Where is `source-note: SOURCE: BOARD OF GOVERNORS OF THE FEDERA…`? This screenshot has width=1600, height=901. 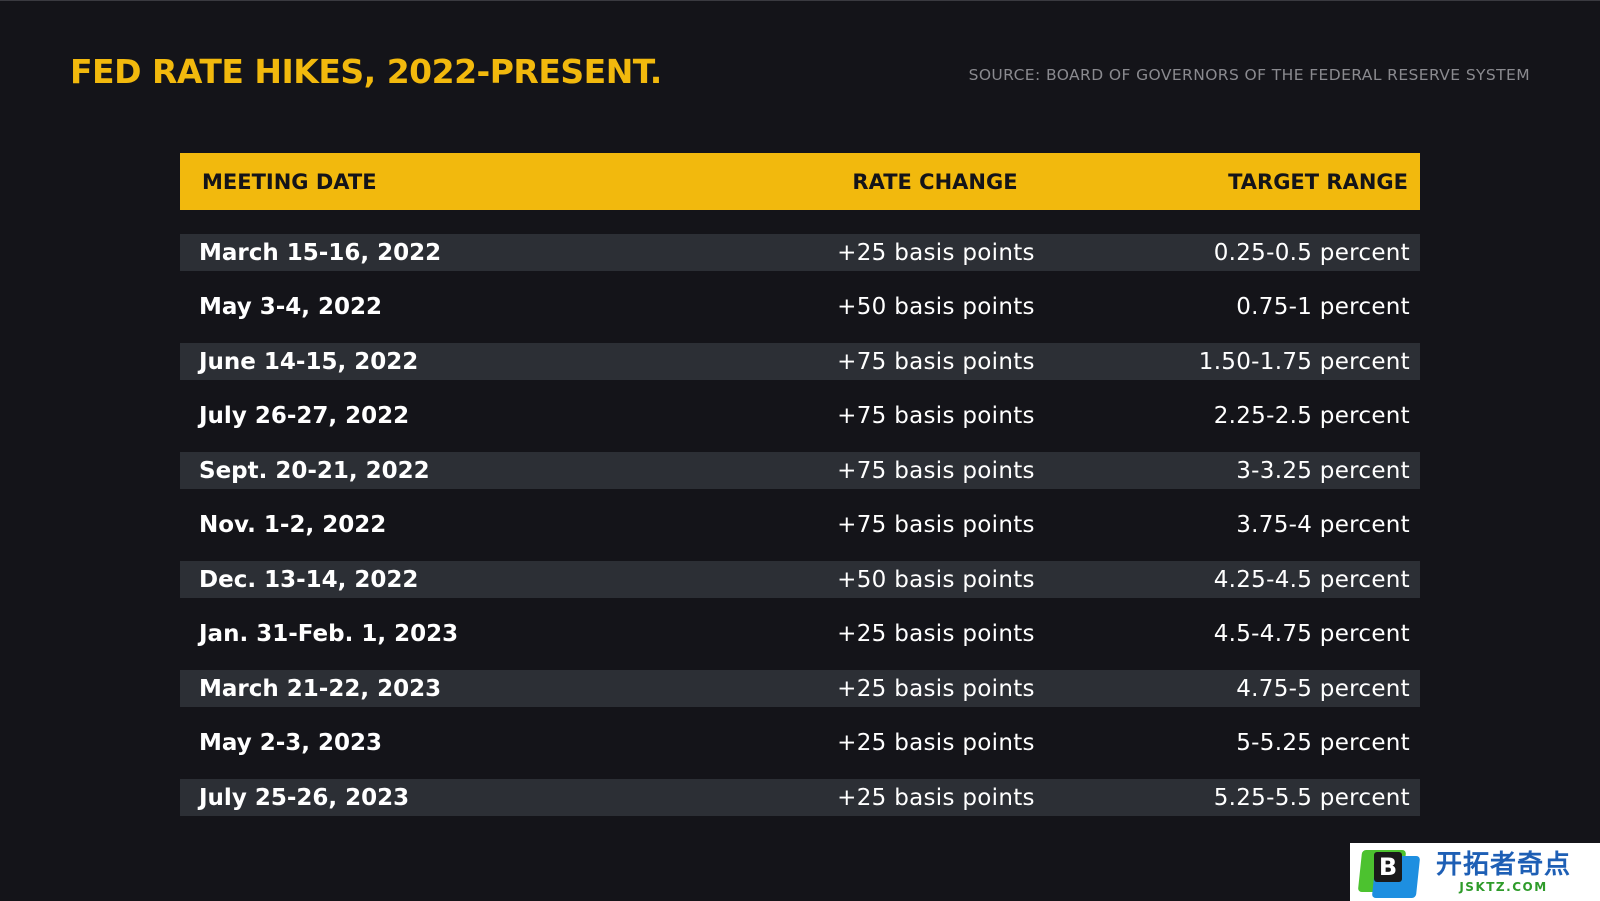 source-note: SOURCE: BOARD OF GOVERNORS OF THE FEDERA… is located at coordinates (1249, 75).